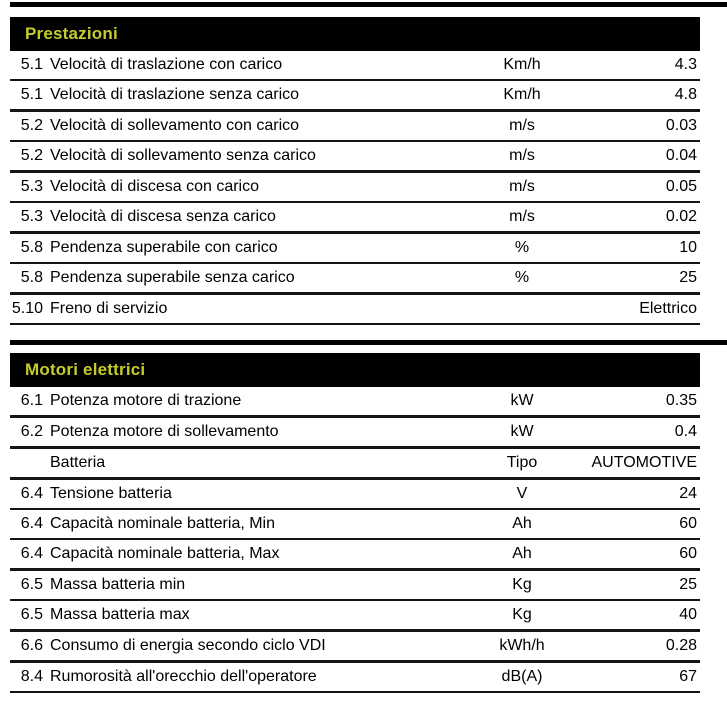 This screenshot has height=718, width=727. Describe the element at coordinates (688, 493) in the screenshot. I see `row-value: 24` at that location.